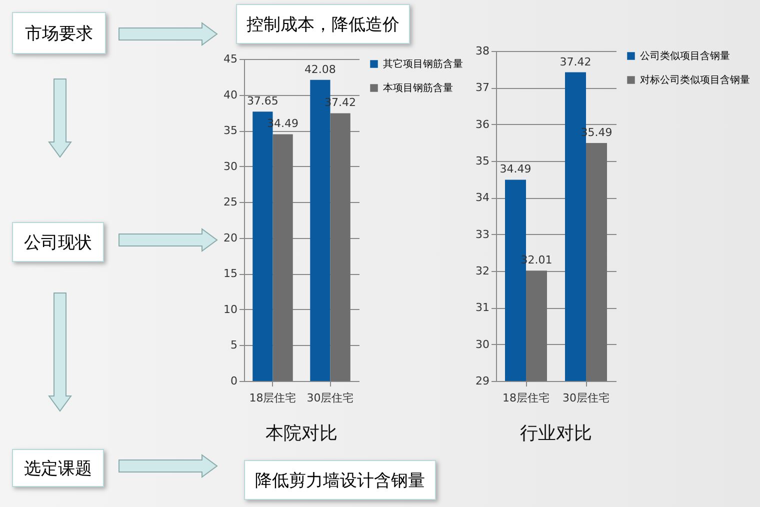 The width and height of the screenshot is (760, 507). What do you see at coordinates (483, 124) in the screenshot?
I see `y-tick-label: 36` at bounding box center [483, 124].